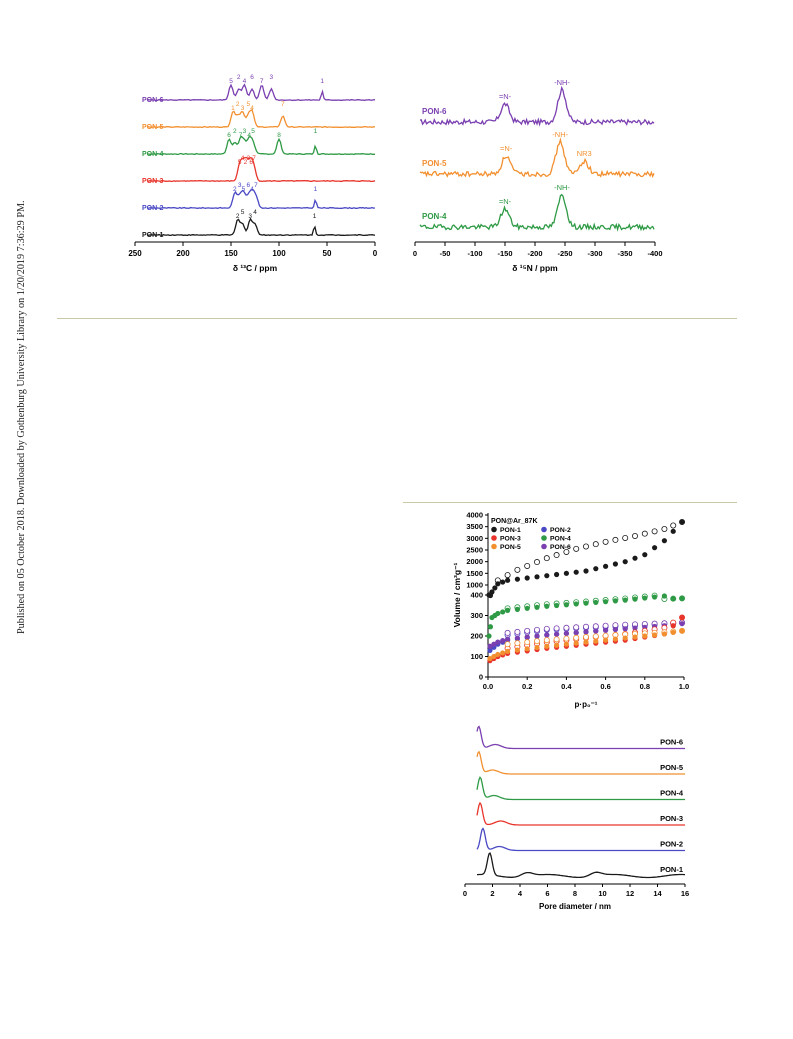 Image resolution: width=793 pixels, height=1039 pixels. What do you see at coordinates (527, 686) in the screenshot?
I see `x-tick-label: 0.2` at bounding box center [527, 686].